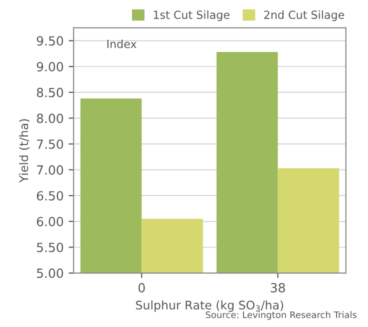 The height and width of the screenshot is (327, 368). What do you see at coordinates (141, 287) in the screenshot?
I see `x-tick-label: 0` at bounding box center [141, 287].